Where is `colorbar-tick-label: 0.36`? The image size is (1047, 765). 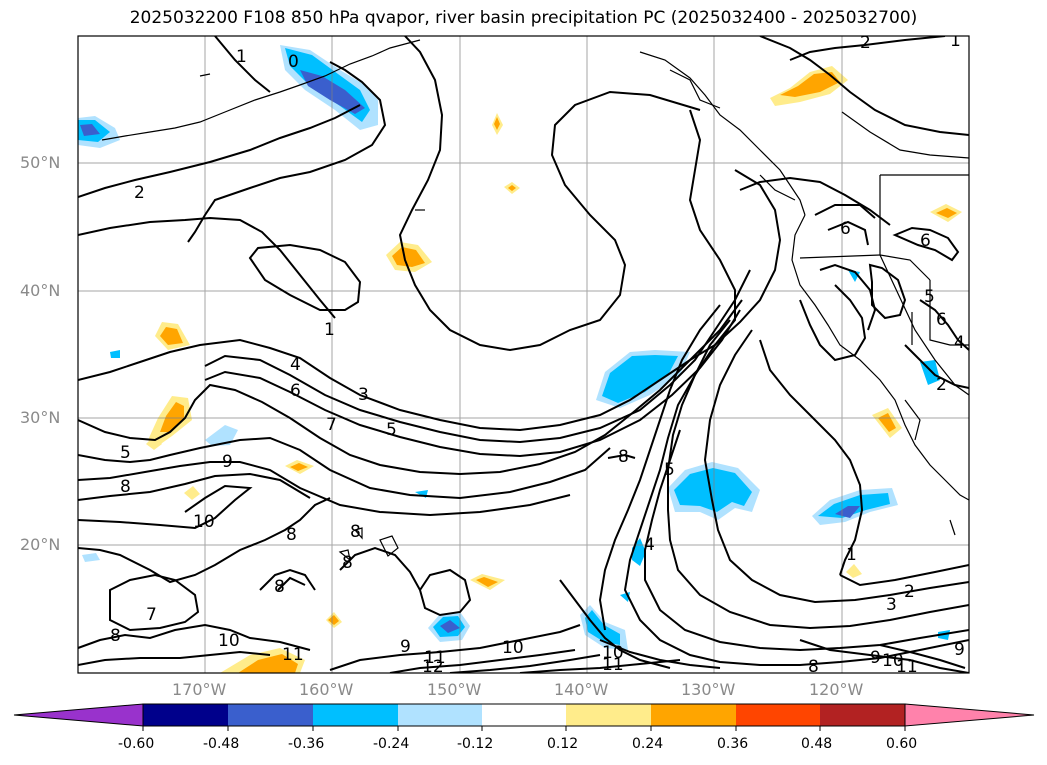 colorbar-tick-label: 0.36 is located at coordinates (733, 744).